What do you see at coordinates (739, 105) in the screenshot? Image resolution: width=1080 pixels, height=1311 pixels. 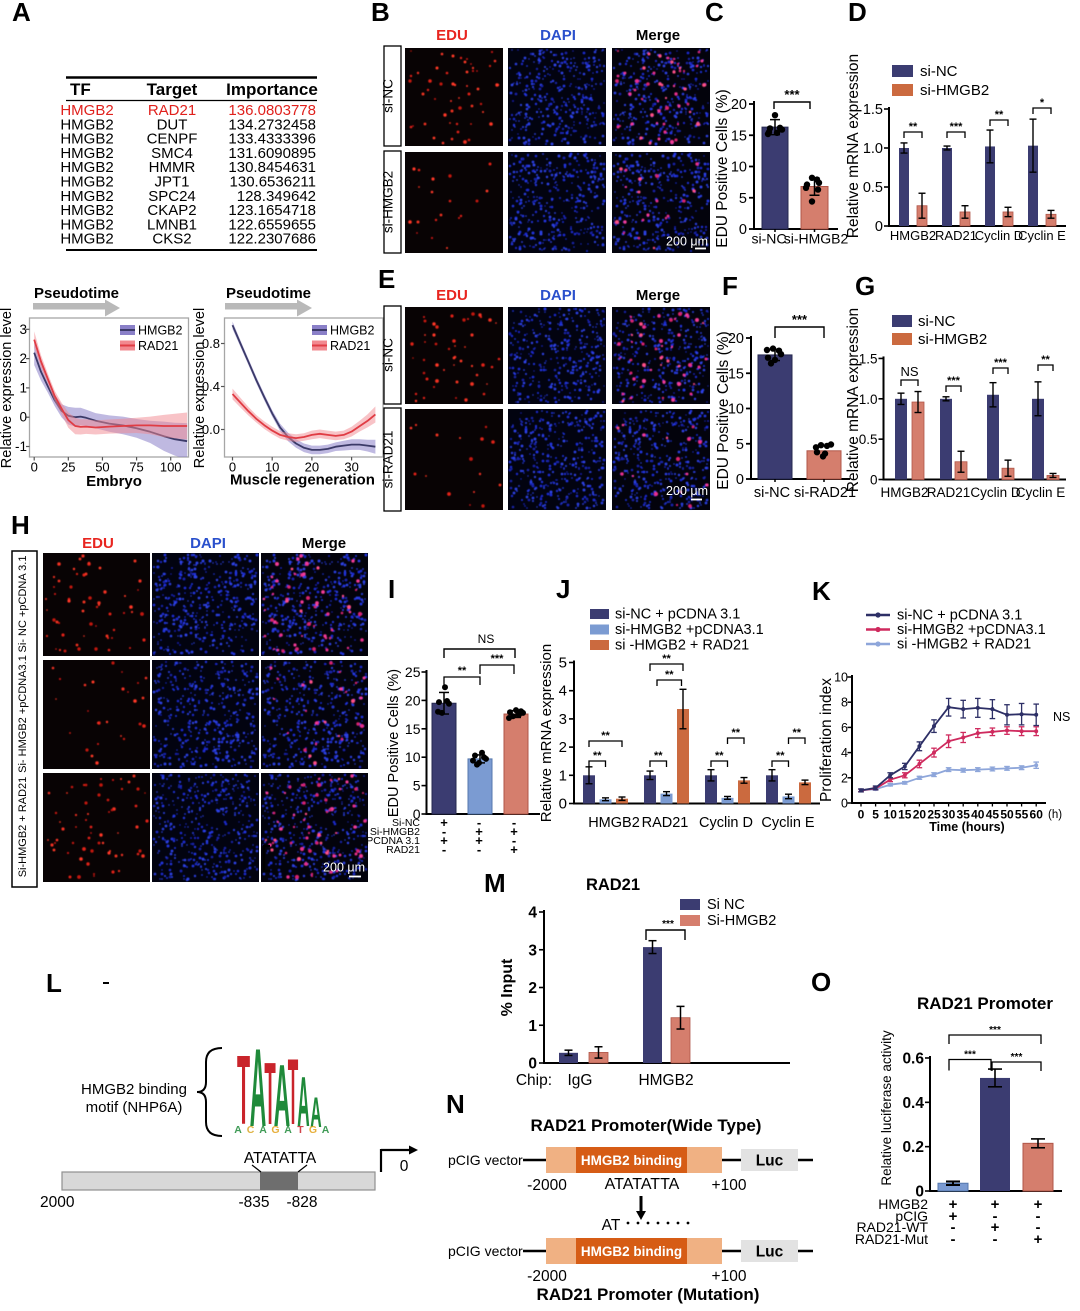 I see `svg-text: 20` at bounding box center [739, 105].